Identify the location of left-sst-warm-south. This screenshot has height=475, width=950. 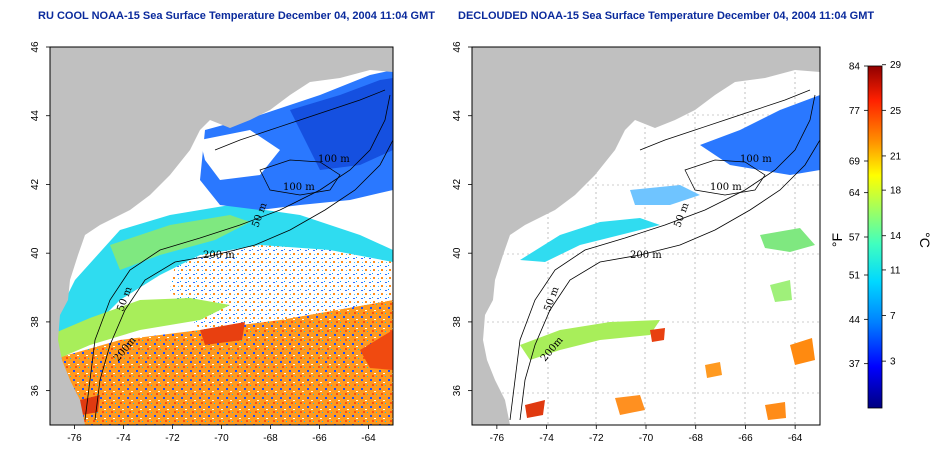
(221, 362).